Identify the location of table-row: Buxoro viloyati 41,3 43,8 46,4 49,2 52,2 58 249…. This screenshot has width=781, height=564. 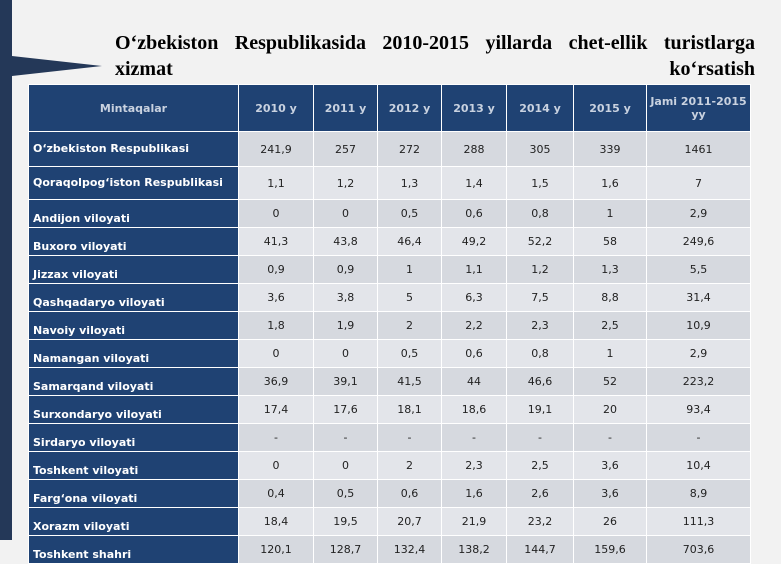
(389, 241).